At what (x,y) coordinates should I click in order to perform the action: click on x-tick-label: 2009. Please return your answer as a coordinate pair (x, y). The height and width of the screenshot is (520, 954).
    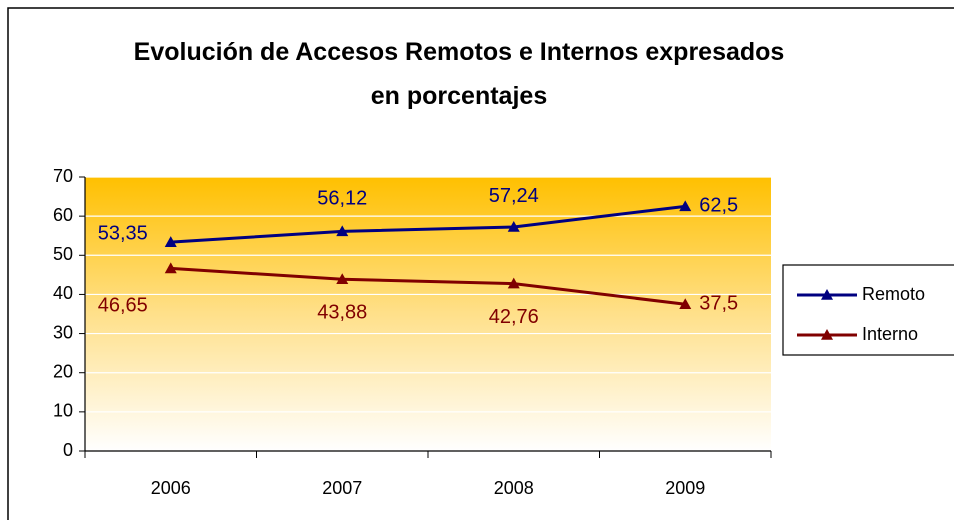
    Looking at the image, I should click on (685, 488).